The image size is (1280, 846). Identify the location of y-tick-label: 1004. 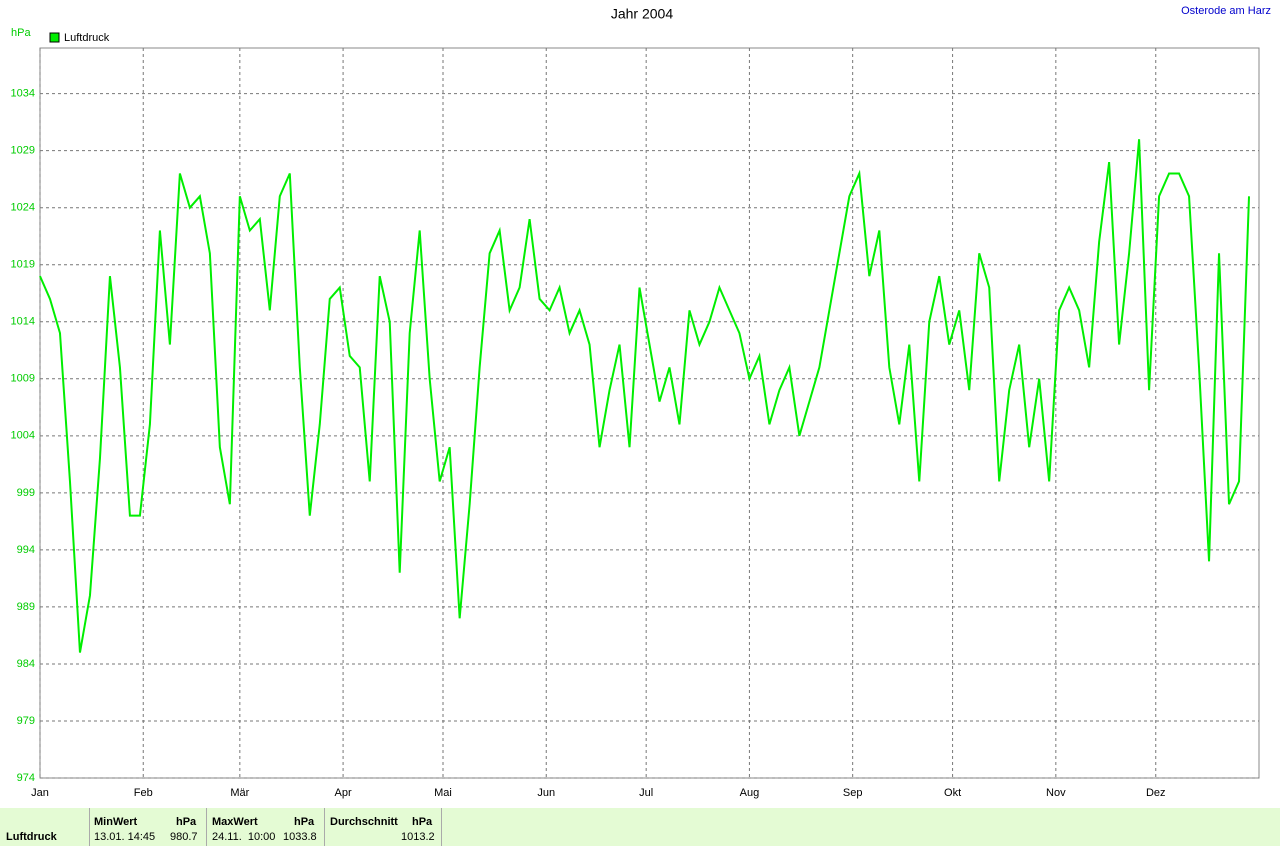
(23, 436).